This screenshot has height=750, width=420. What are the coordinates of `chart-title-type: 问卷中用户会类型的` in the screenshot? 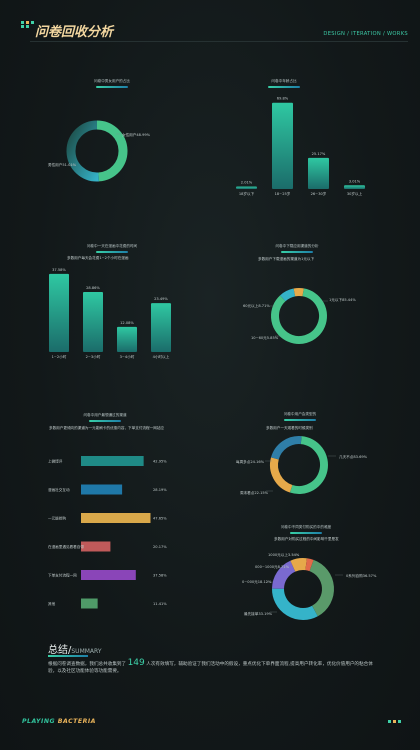 It's located at (300, 414).